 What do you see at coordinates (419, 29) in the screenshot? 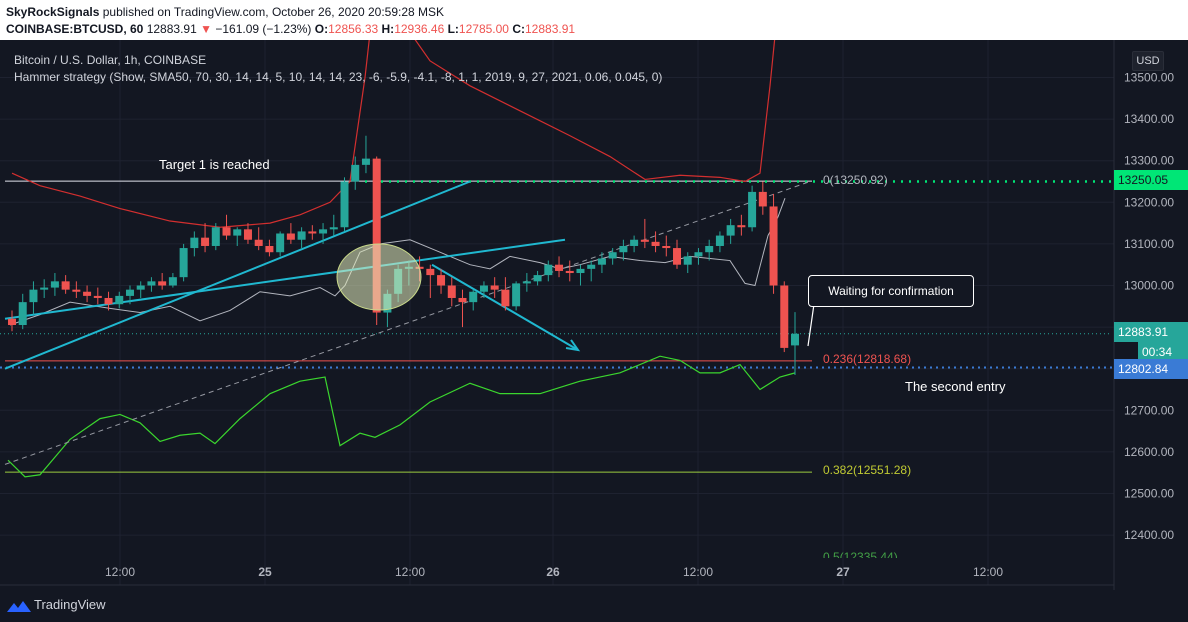
I see `high-value: 12936.46` at bounding box center [419, 29].